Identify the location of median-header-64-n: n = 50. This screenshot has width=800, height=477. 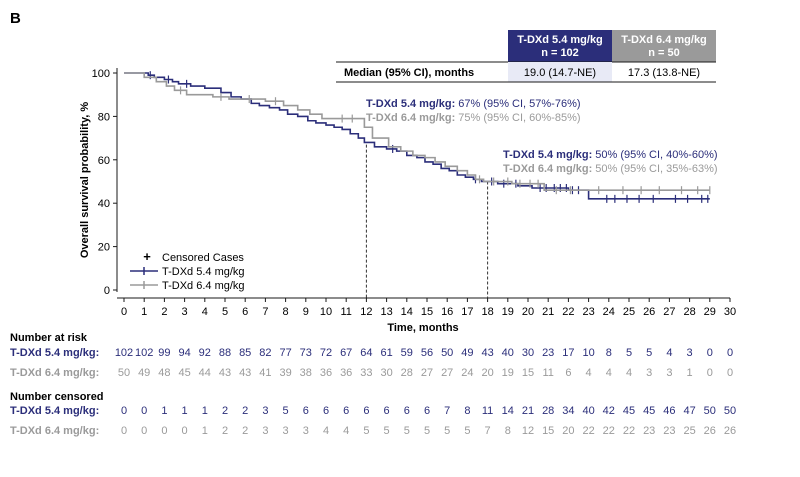
(664, 53).